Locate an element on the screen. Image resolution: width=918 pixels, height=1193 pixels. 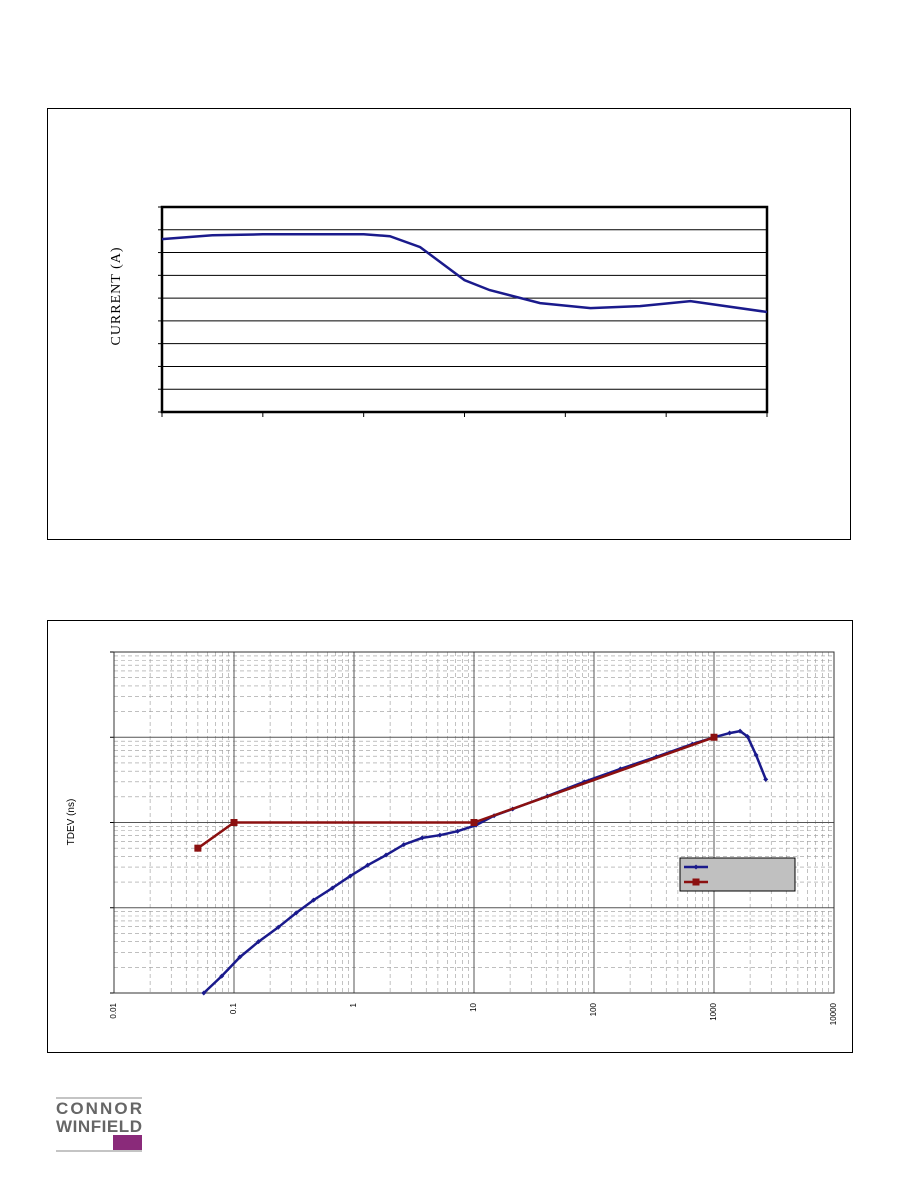
x-tick-label: 0.01 is located at coordinates (113, 1010).